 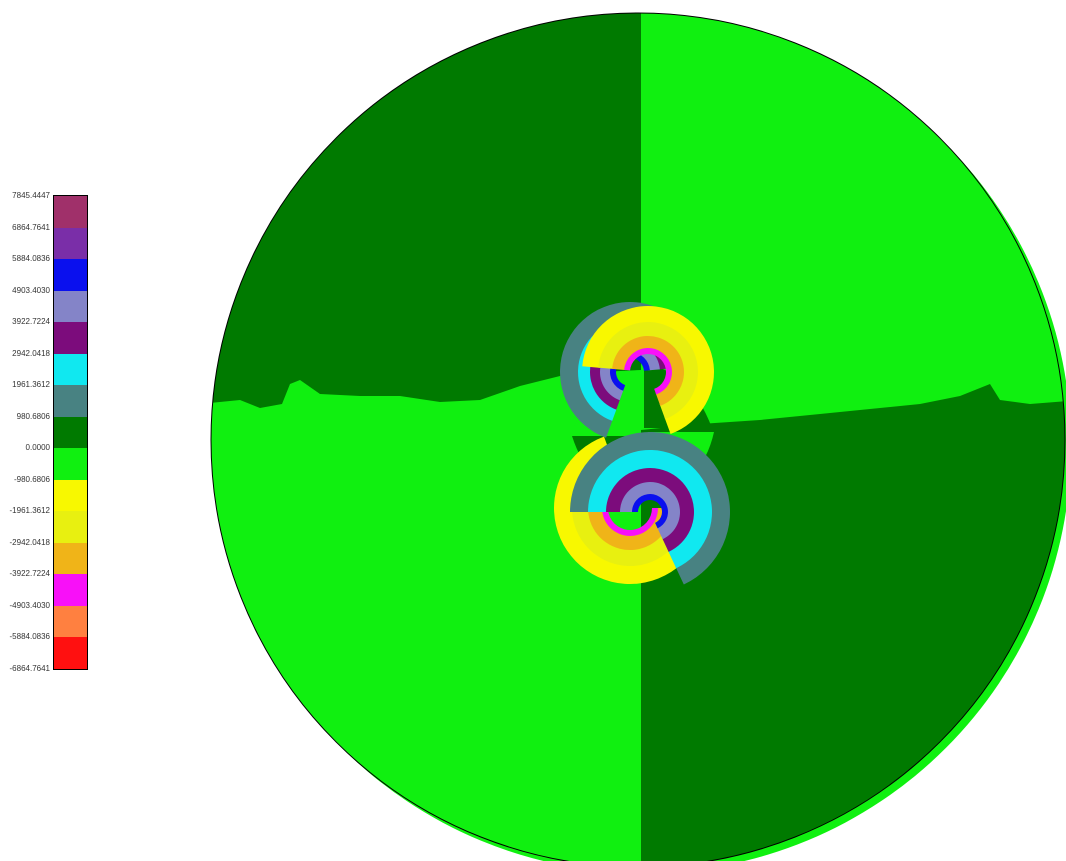 What do you see at coordinates (31, 195) in the screenshot?
I see `legend-tick-label: 7845.4447` at bounding box center [31, 195].